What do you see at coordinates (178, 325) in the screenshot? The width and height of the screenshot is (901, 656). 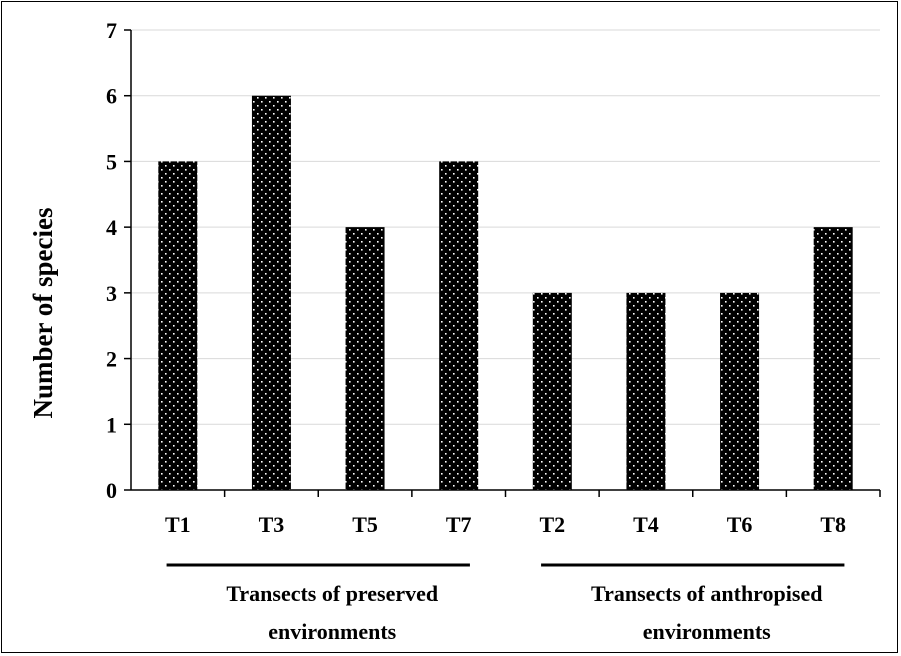 I see `bar-t1` at bounding box center [178, 325].